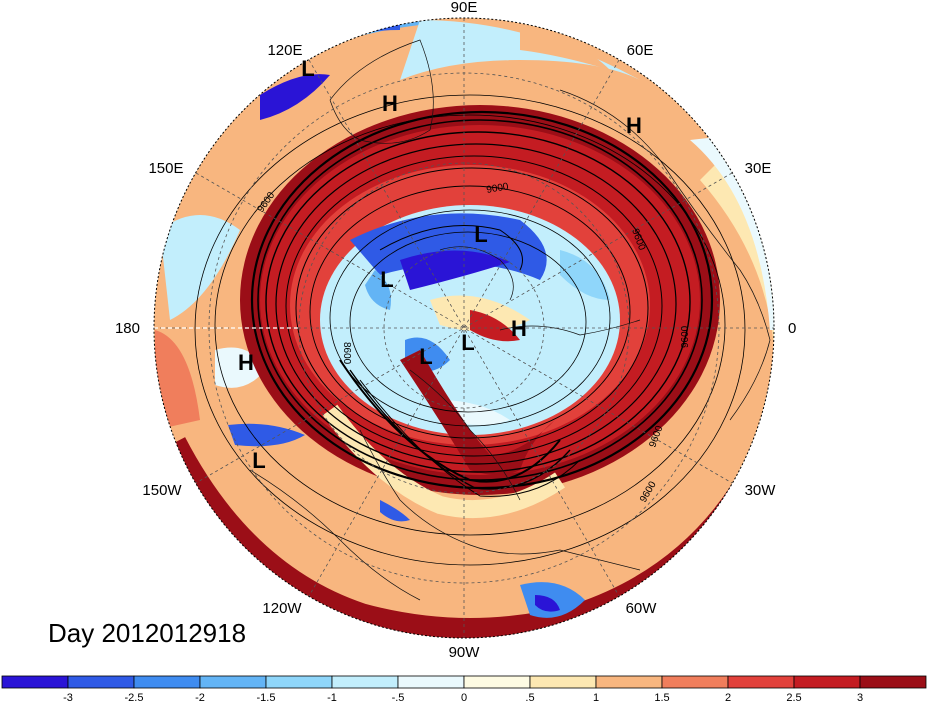 Image resolution: width=928 pixels, height=702 pixels. What do you see at coordinates (792, 328) in the screenshot?
I see `lon-0: 0` at bounding box center [792, 328].